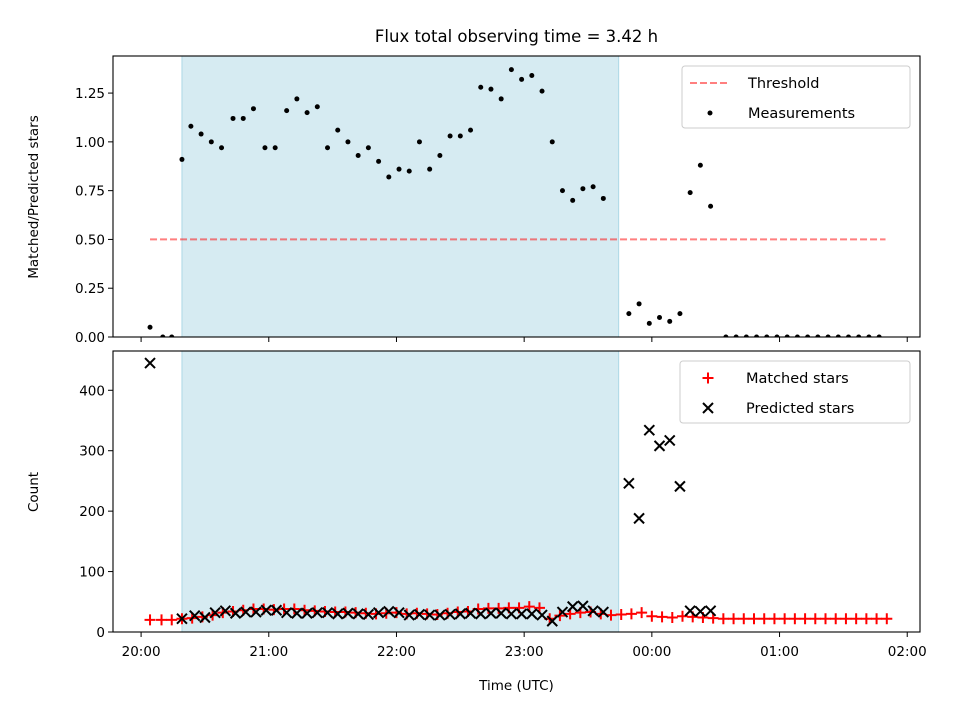  What do you see at coordinates (90, 338) in the screenshot?
I see `y-tick-label: 0.00` at bounding box center [90, 338].